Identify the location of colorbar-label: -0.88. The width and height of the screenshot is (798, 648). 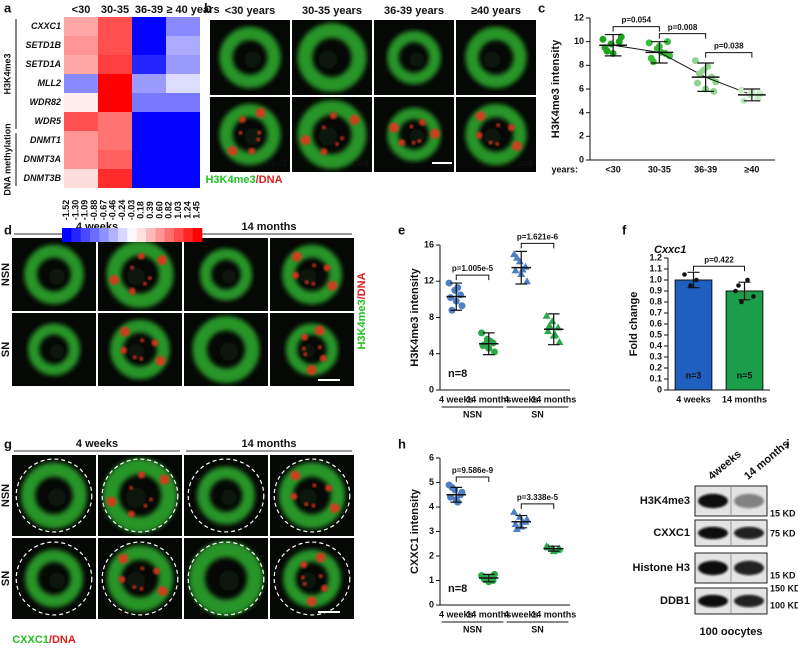
(94, 210).